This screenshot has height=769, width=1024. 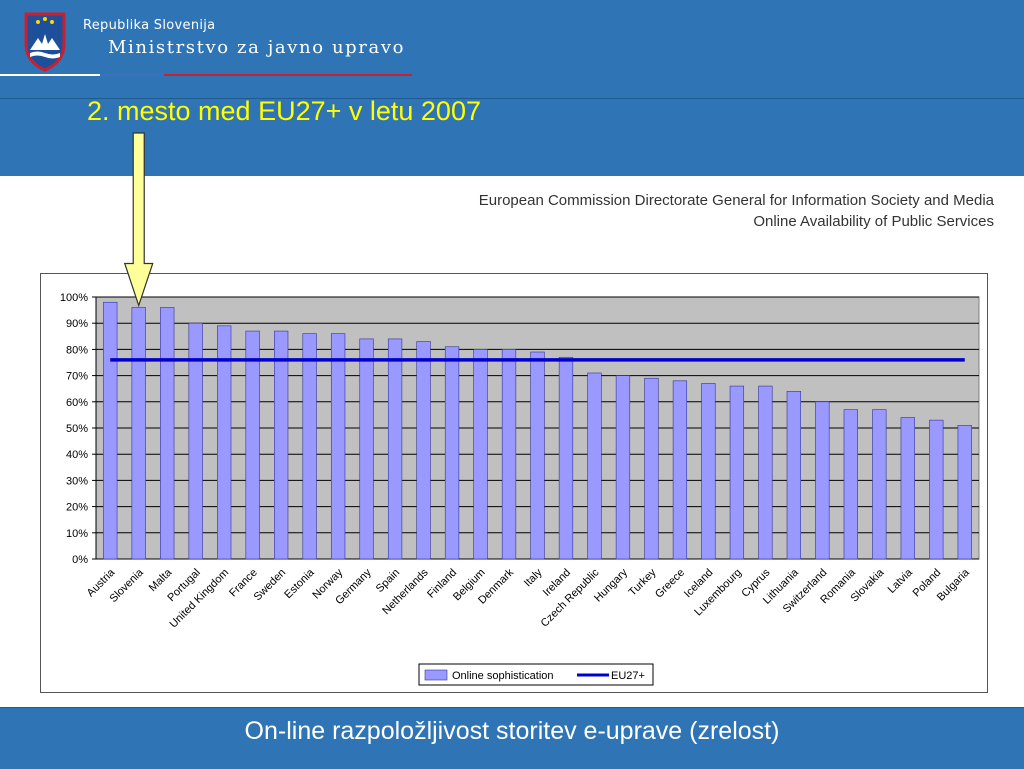 What do you see at coordinates (512, 137) in the screenshot?
I see `title-band` at bounding box center [512, 137].